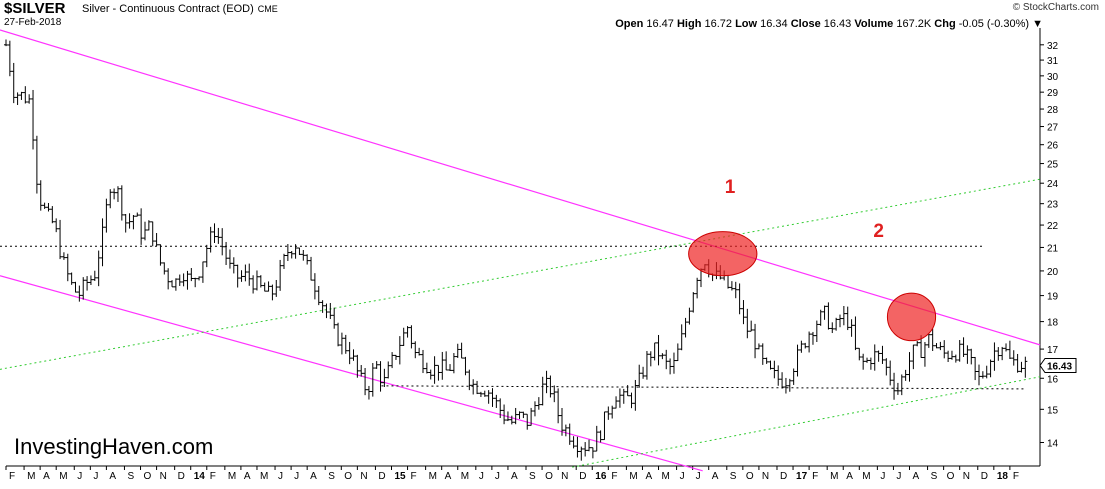 The height and width of the screenshot is (489, 1105). Describe the element at coordinates (1053, 61) in the screenshot. I see `price-tick-label: 31` at that location.